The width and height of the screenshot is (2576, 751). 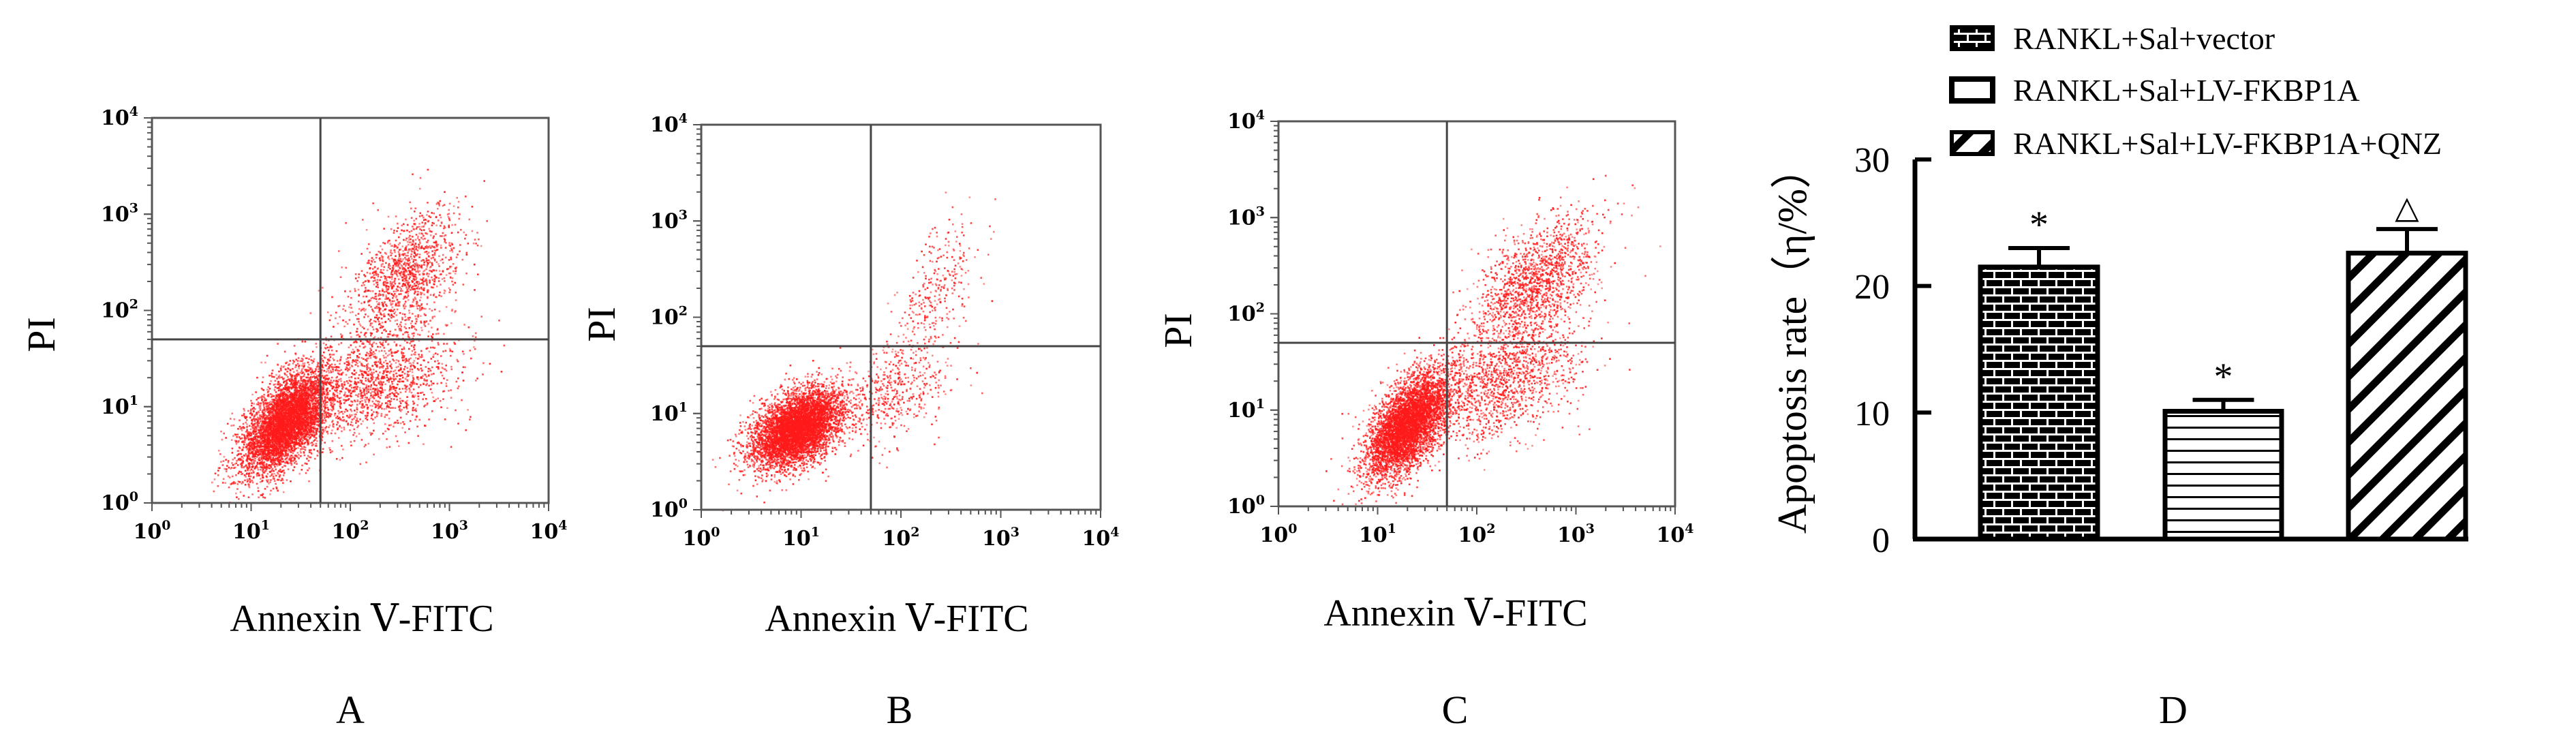 I want to click on legend-item: RANKL+Sal+vector, so click(x=2113, y=38).